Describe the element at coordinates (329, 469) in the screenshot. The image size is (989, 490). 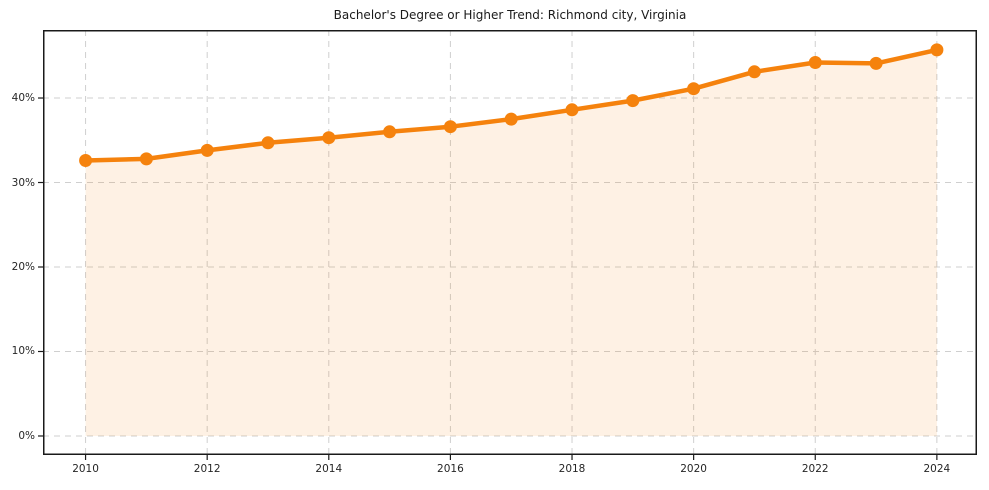
I see `x-tick-label-2014: 2014` at that location.